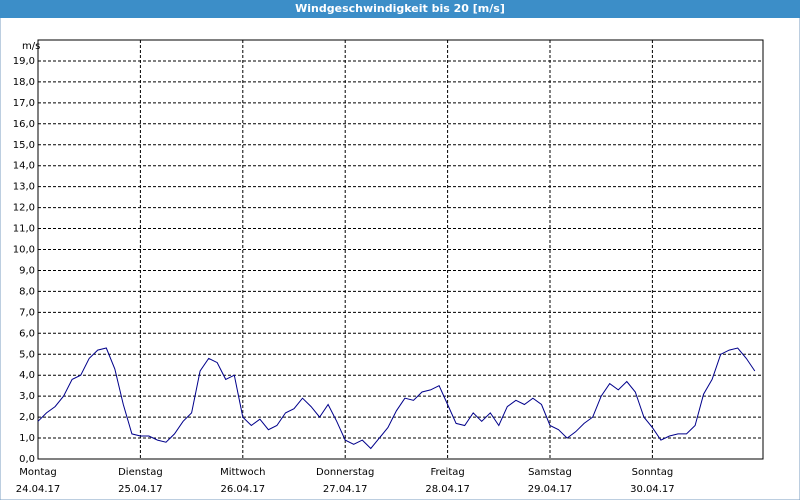  I want to click on x-tick-day: Freitag, so click(447, 472).